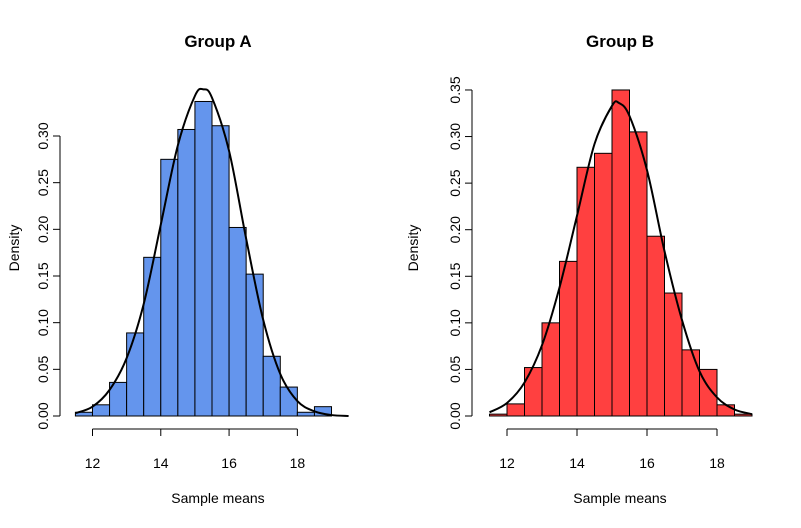 Image resolution: width=801 pixels, height=528 pixels. What do you see at coordinates (460, 253) in the screenshot?
I see `y-axis: 0.00 0.05 0.10 0.15 0.20 0.25 0.30 0.35` at bounding box center [460, 253].